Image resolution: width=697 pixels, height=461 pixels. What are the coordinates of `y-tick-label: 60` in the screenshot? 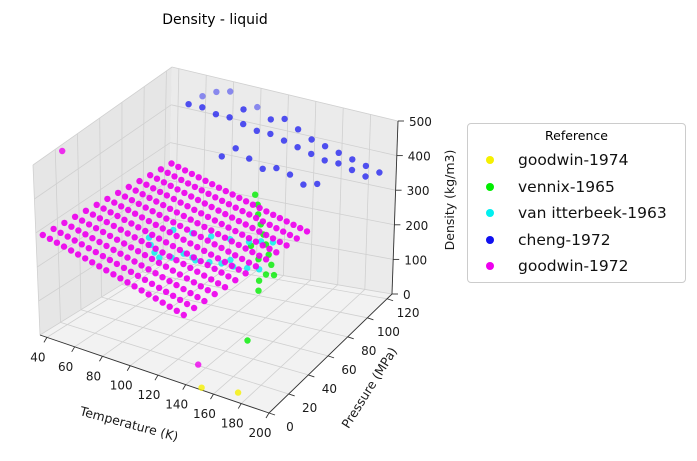 It's located at (348, 370).